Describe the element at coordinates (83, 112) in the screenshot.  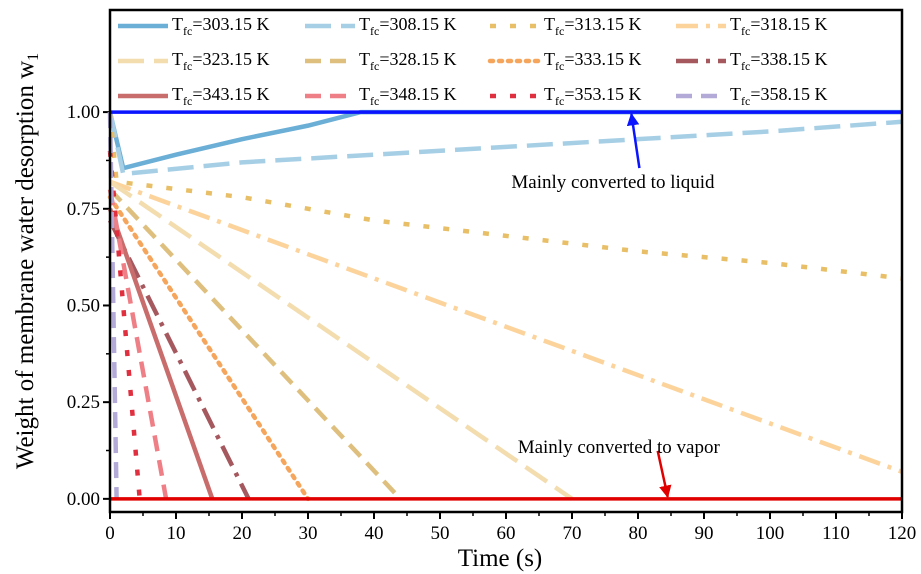
I see `y-tick-label: 1.00` at that location.